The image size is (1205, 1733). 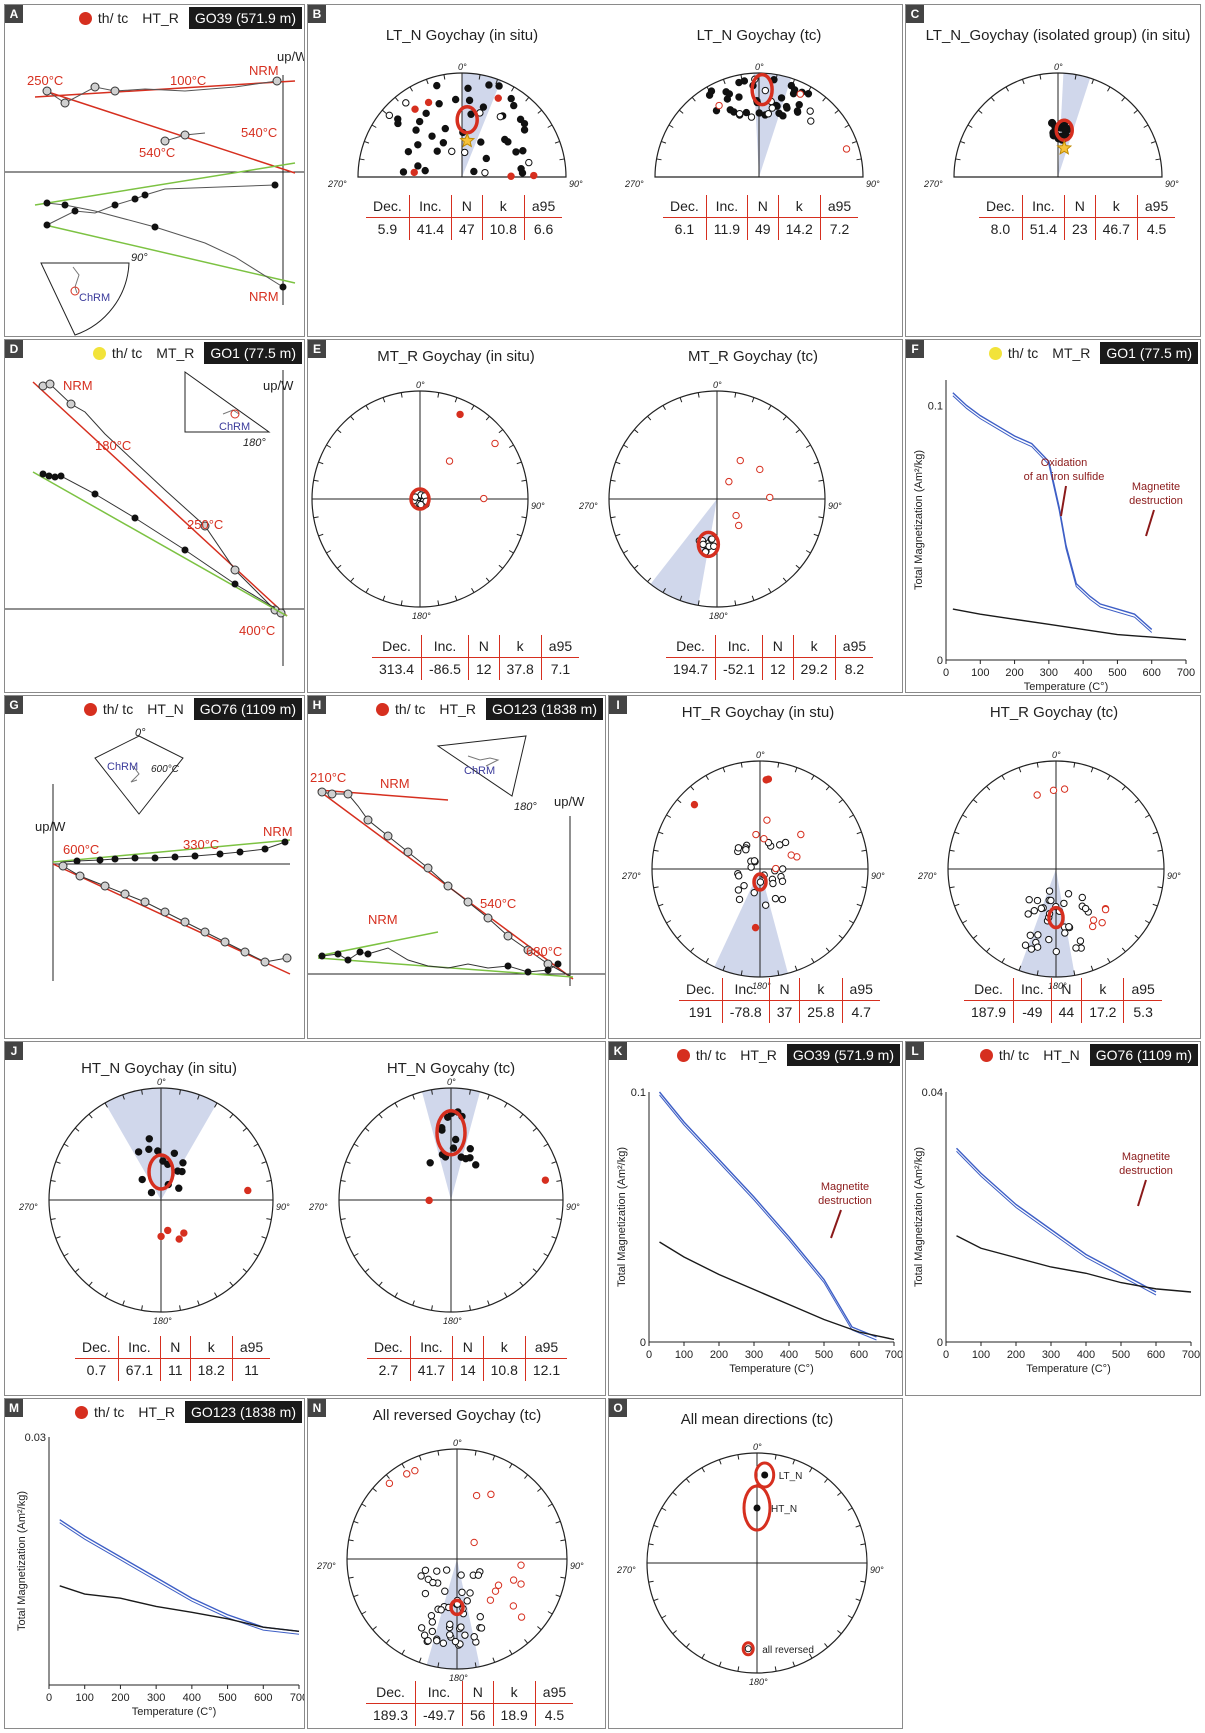 What do you see at coordinates (253, 353) in the screenshot?
I see `site-label: GO1 (77.5 m)` at bounding box center [253, 353].